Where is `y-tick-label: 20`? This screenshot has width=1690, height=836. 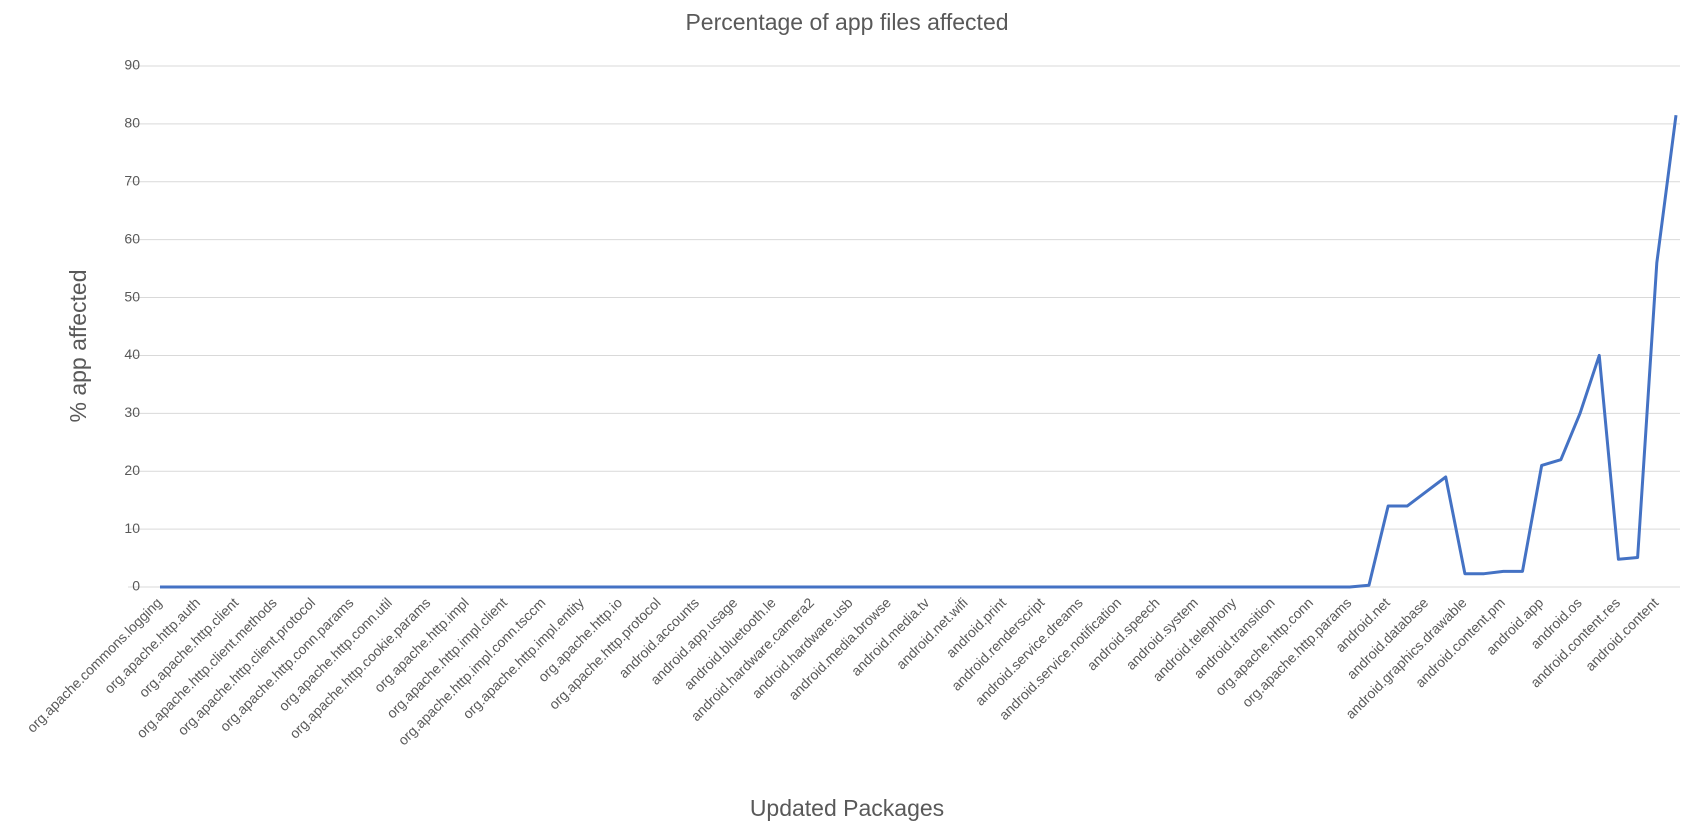
y-tick-label: 20 is located at coordinates (132, 470).